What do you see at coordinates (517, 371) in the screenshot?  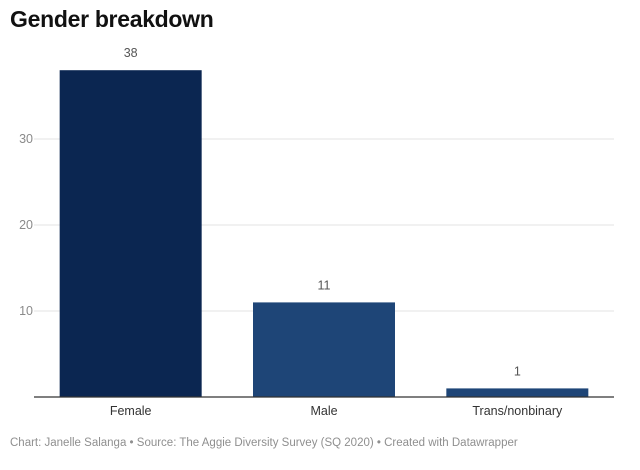 I see `data-label: 1` at bounding box center [517, 371].